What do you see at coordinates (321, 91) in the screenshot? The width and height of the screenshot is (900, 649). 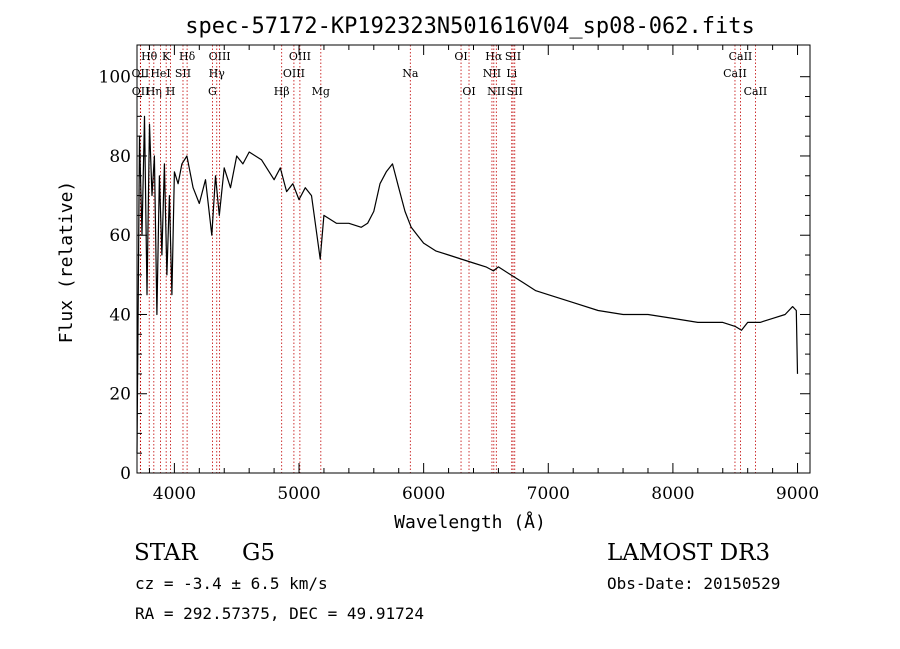 I see `spectral-line-label: Mg` at bounding box center [321, 91].